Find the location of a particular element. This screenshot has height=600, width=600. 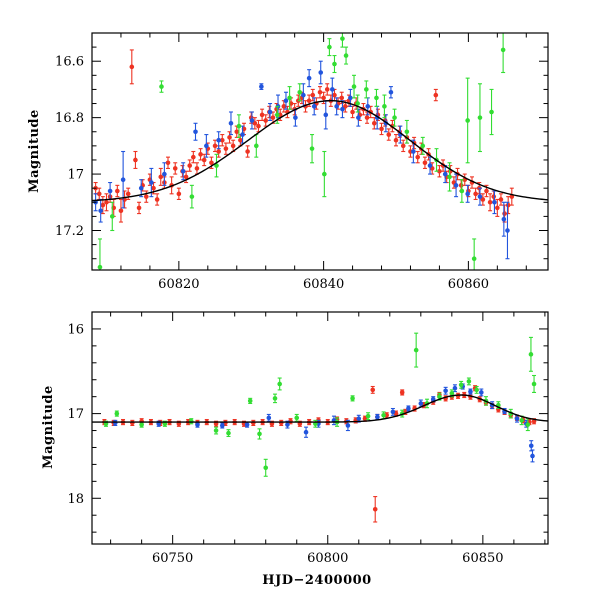

bottom-x-axis-label: HJD−2400000 is located at coordinates (316, 580).